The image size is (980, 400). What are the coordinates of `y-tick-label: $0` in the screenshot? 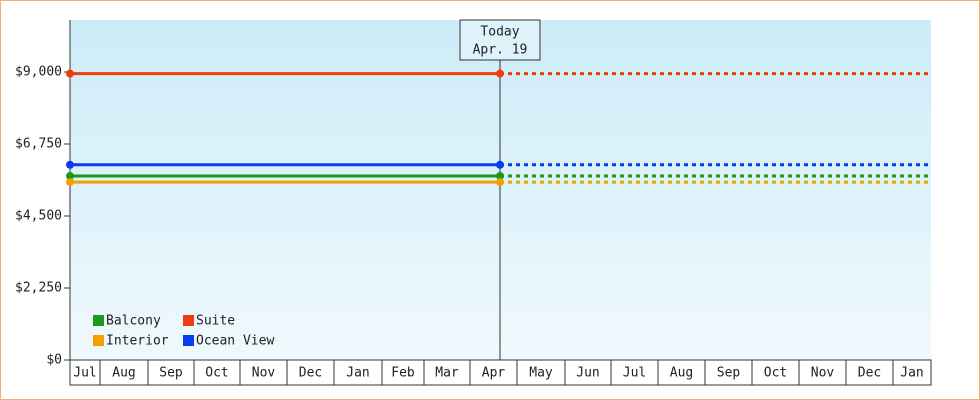 It's located at (54, 360).